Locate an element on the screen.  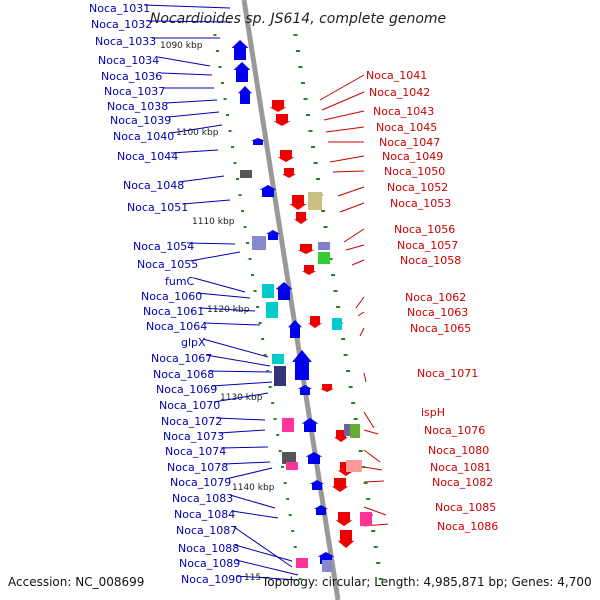
gene-label: Noca_1047 is located at coordinates (409, 142).